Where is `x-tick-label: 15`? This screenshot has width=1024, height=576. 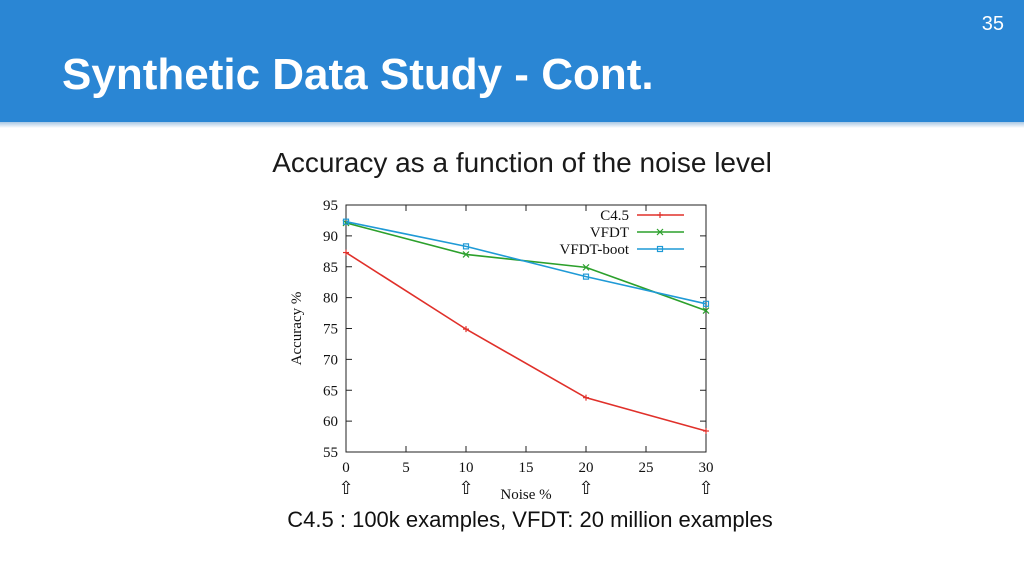
x-tick-label: 15 is located at coordinates (526, 468).